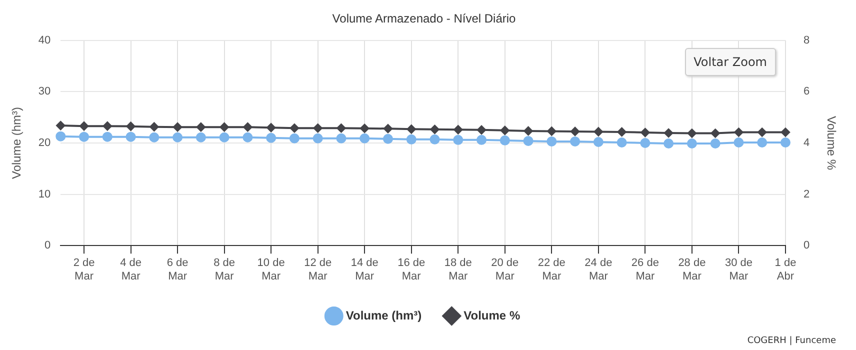 This screenshot has width=856, height=350. I want to click on x-tick-label: 20 de Mar, so click(505, 269).